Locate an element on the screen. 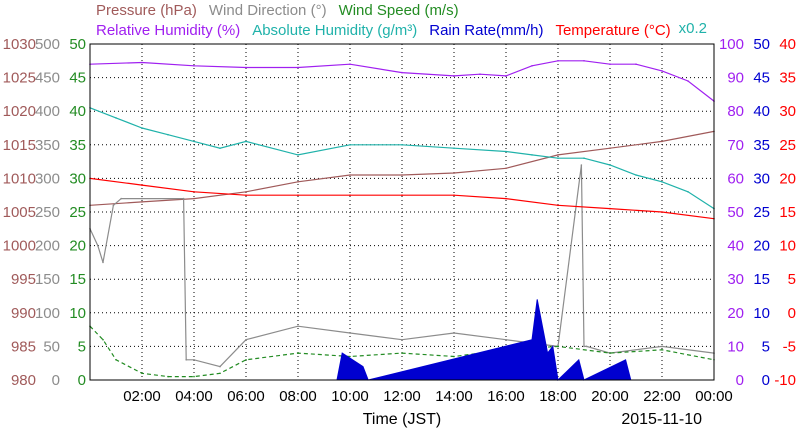  legend-item: Pressure (hPa) is located at coordinates (146, 10).